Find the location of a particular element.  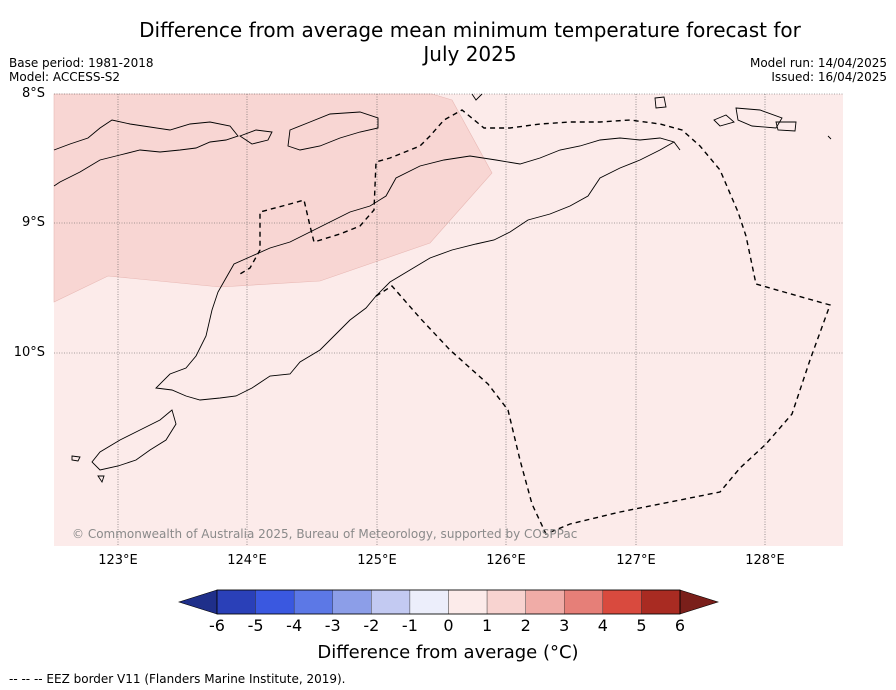

lat-label-8s: 8°S is located at coordinates (33, 93).